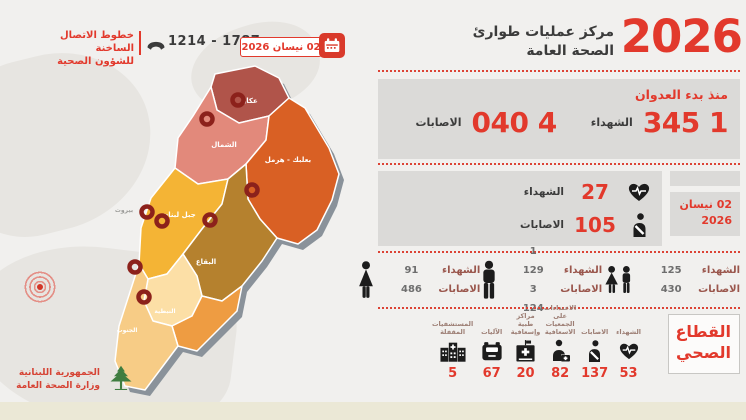  What do you see at coordinates (249, 101) in the screenshot?
I see `map-label-akkar: عكار` at bounding box center [249, 101].